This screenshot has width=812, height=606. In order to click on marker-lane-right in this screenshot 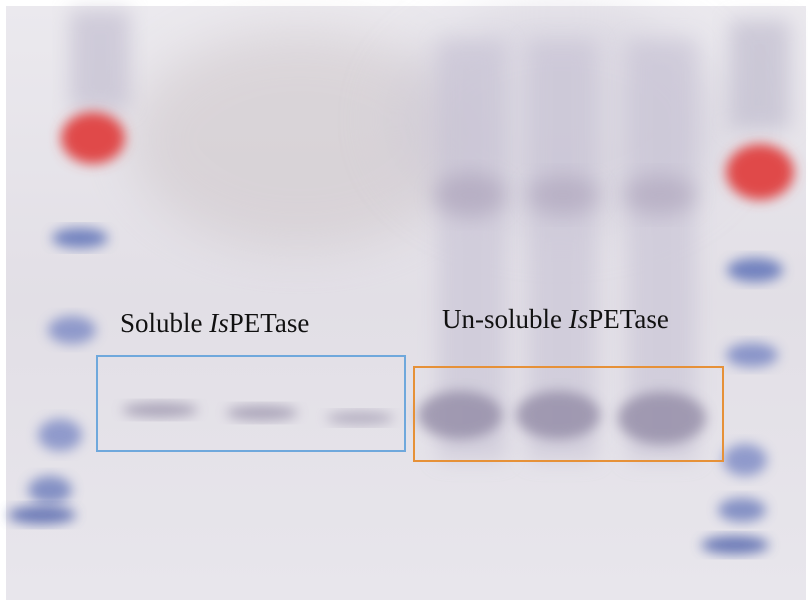, I will do `click(747, 287)`.